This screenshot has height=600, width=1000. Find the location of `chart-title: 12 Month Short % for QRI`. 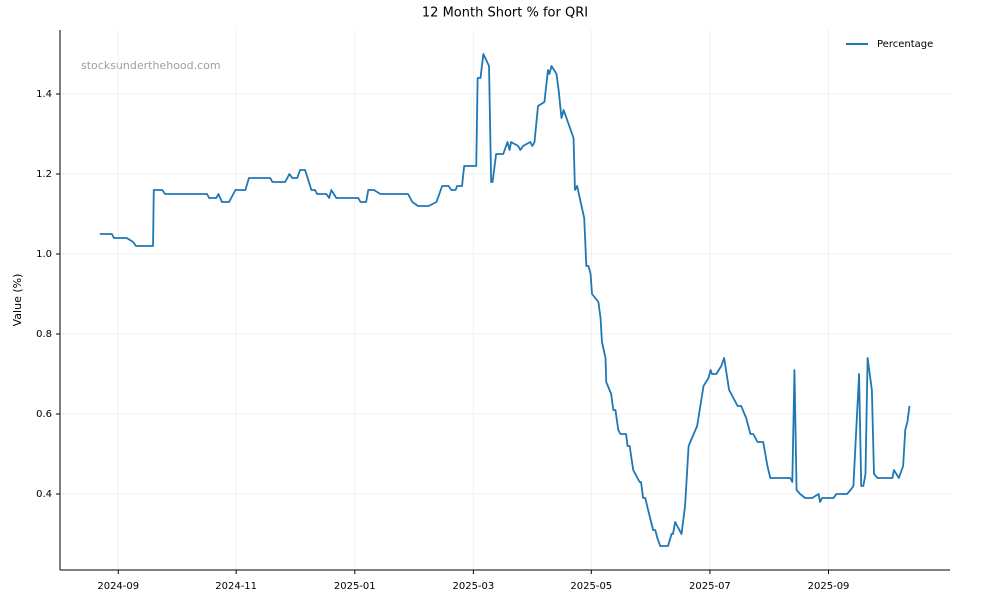

chart-title: 12 Month Short % for QRI is located at coordinates (505, 13).